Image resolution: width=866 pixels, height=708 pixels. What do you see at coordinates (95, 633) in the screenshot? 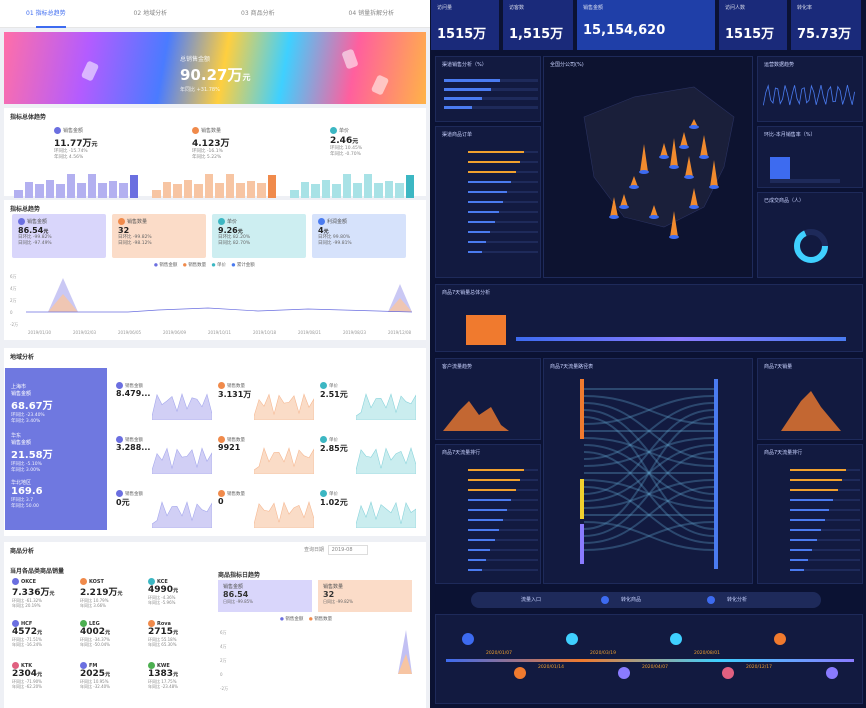
I see `product-item: LEG 4002元 环同比 -34.37% 年同比 -50.04%` at bounding box center [95, 633].